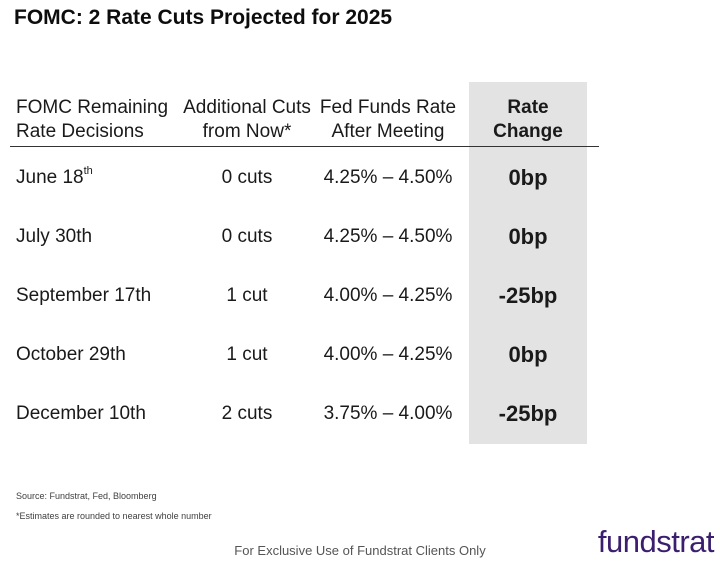  What do you see at coordinates (528, 107) in the screenshot?
I see `header-line: Rate` at bounding box center [528, 107].